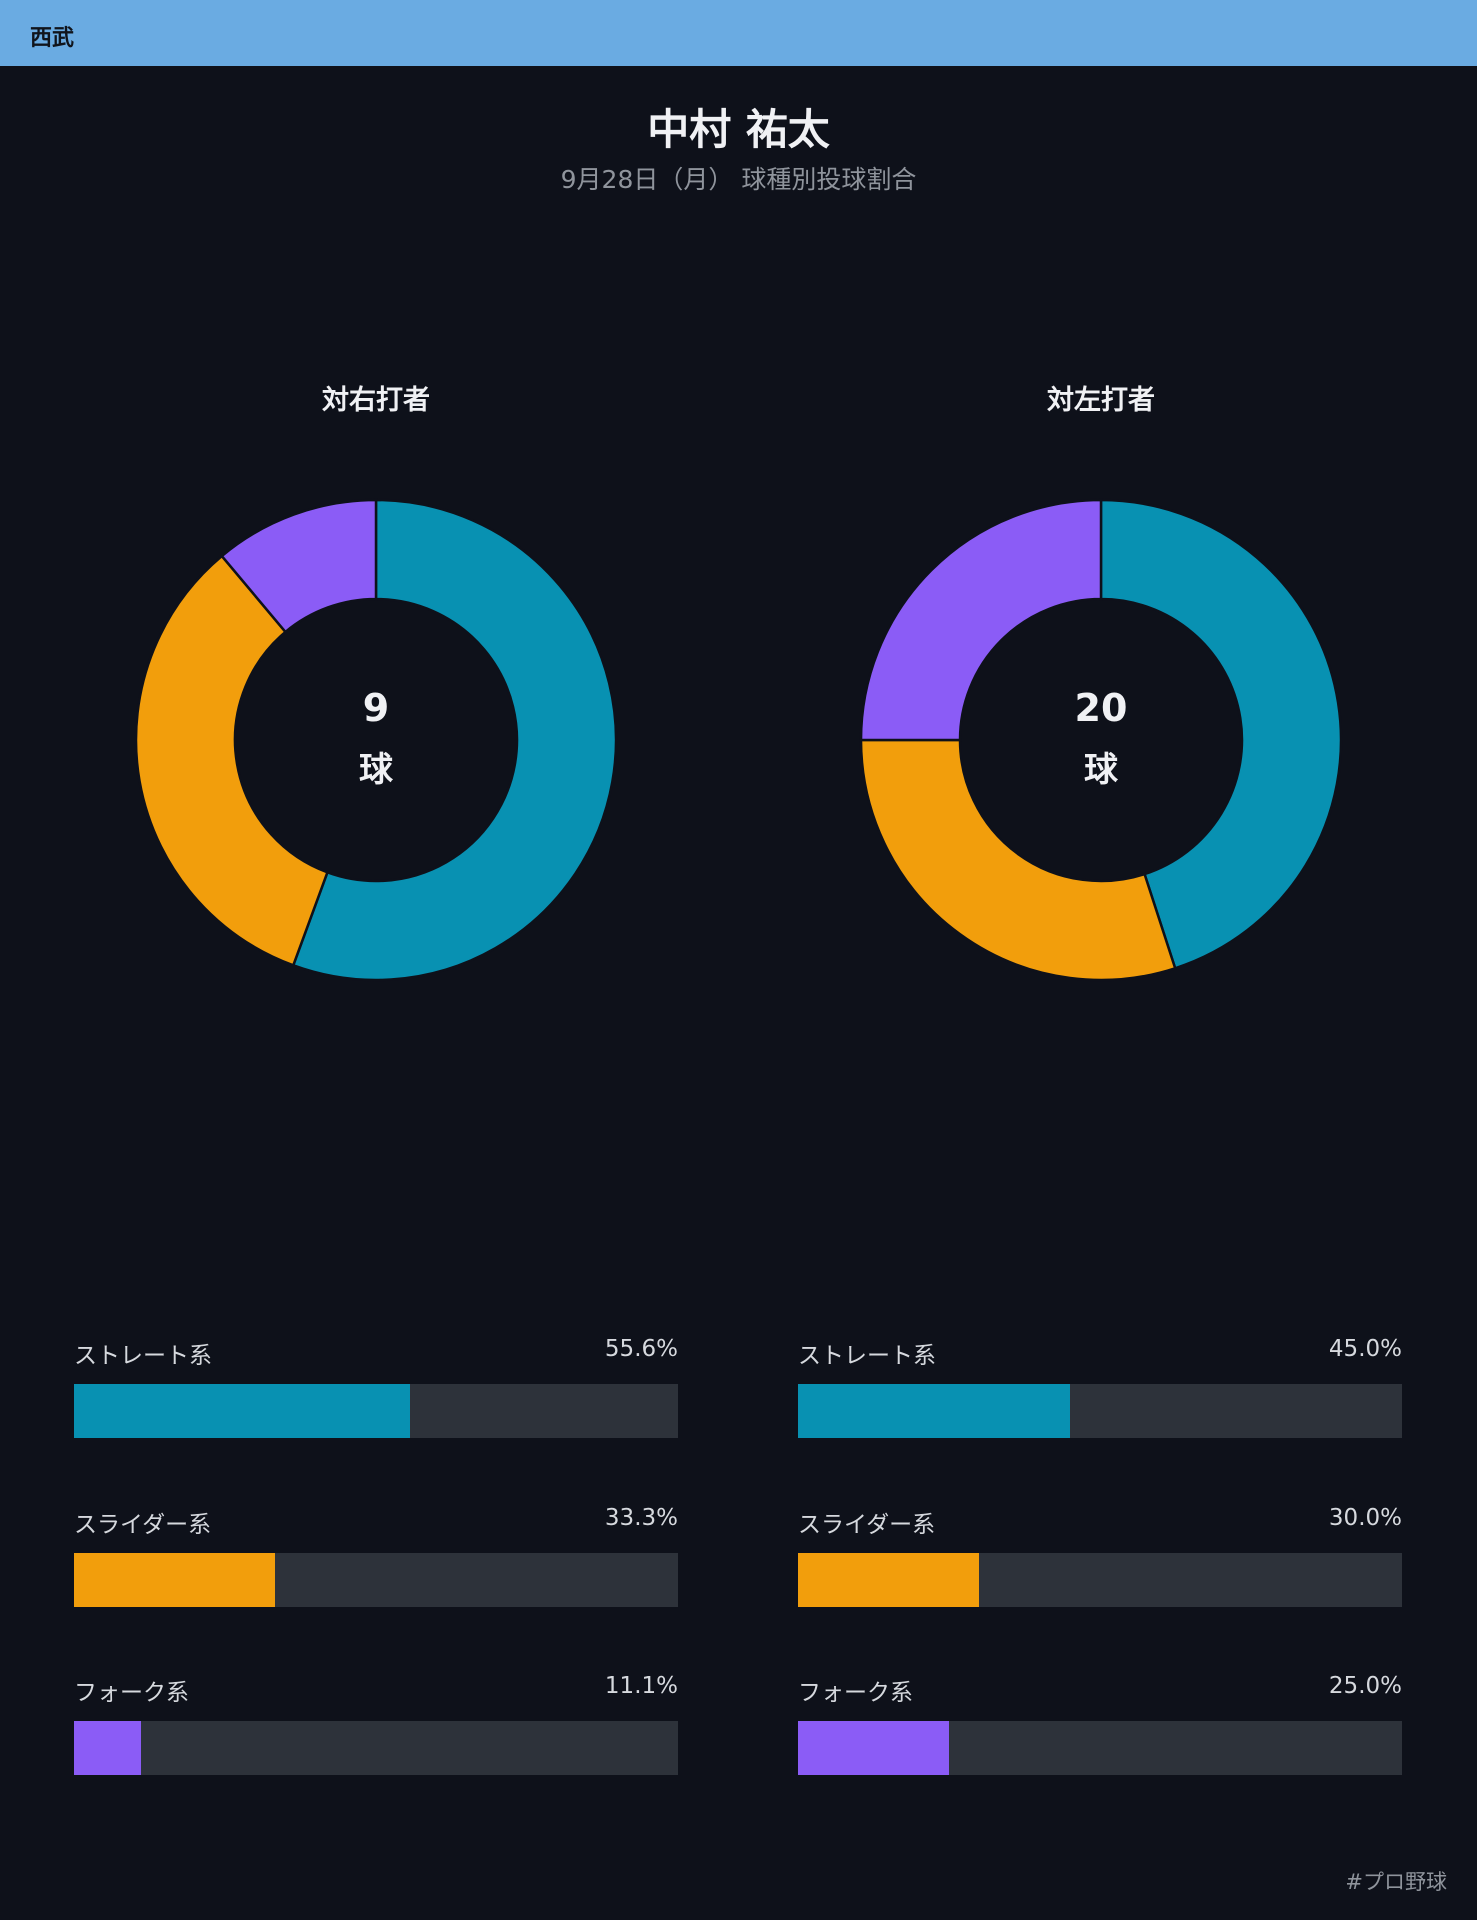 Image resolution: width=1477 pixels, height=1920 pixels. I want to click on pitch-unit-vs-left: 球, so click(1101, 770).